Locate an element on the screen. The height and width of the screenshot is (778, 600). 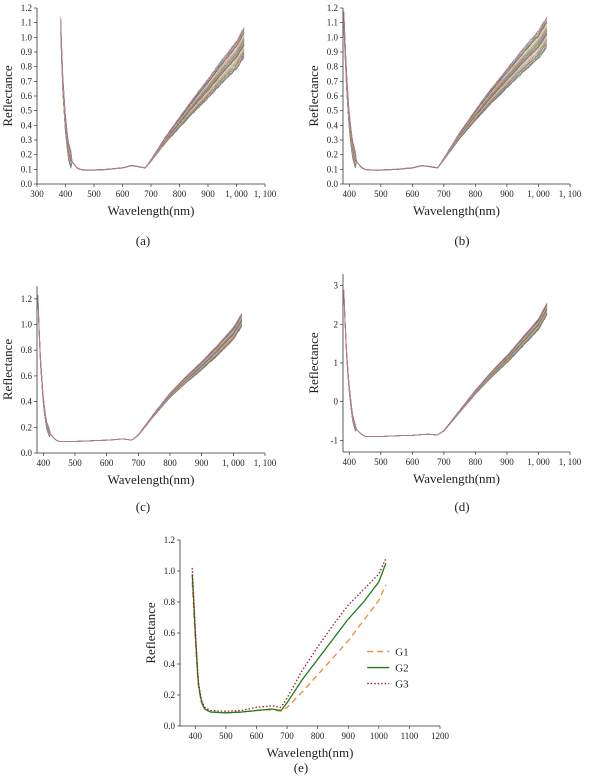
caption-c: (c) is located at coordinates (143, 506).